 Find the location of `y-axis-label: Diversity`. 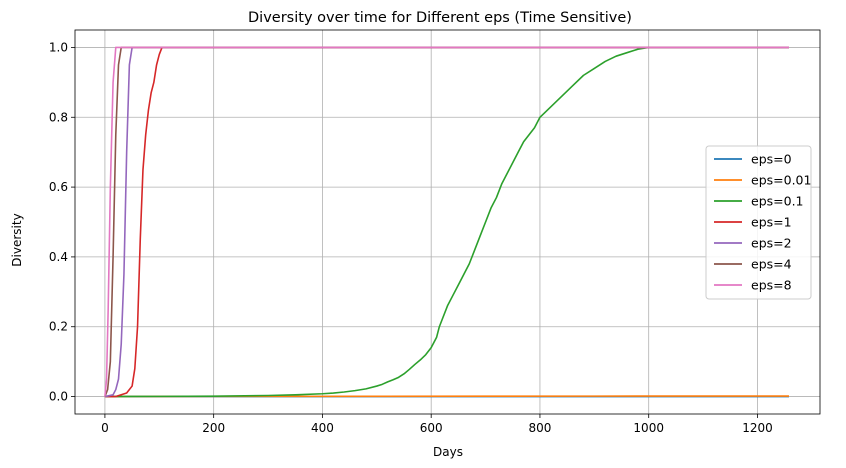

y-axis-label: Diversity is located at coordinates (17, 239).